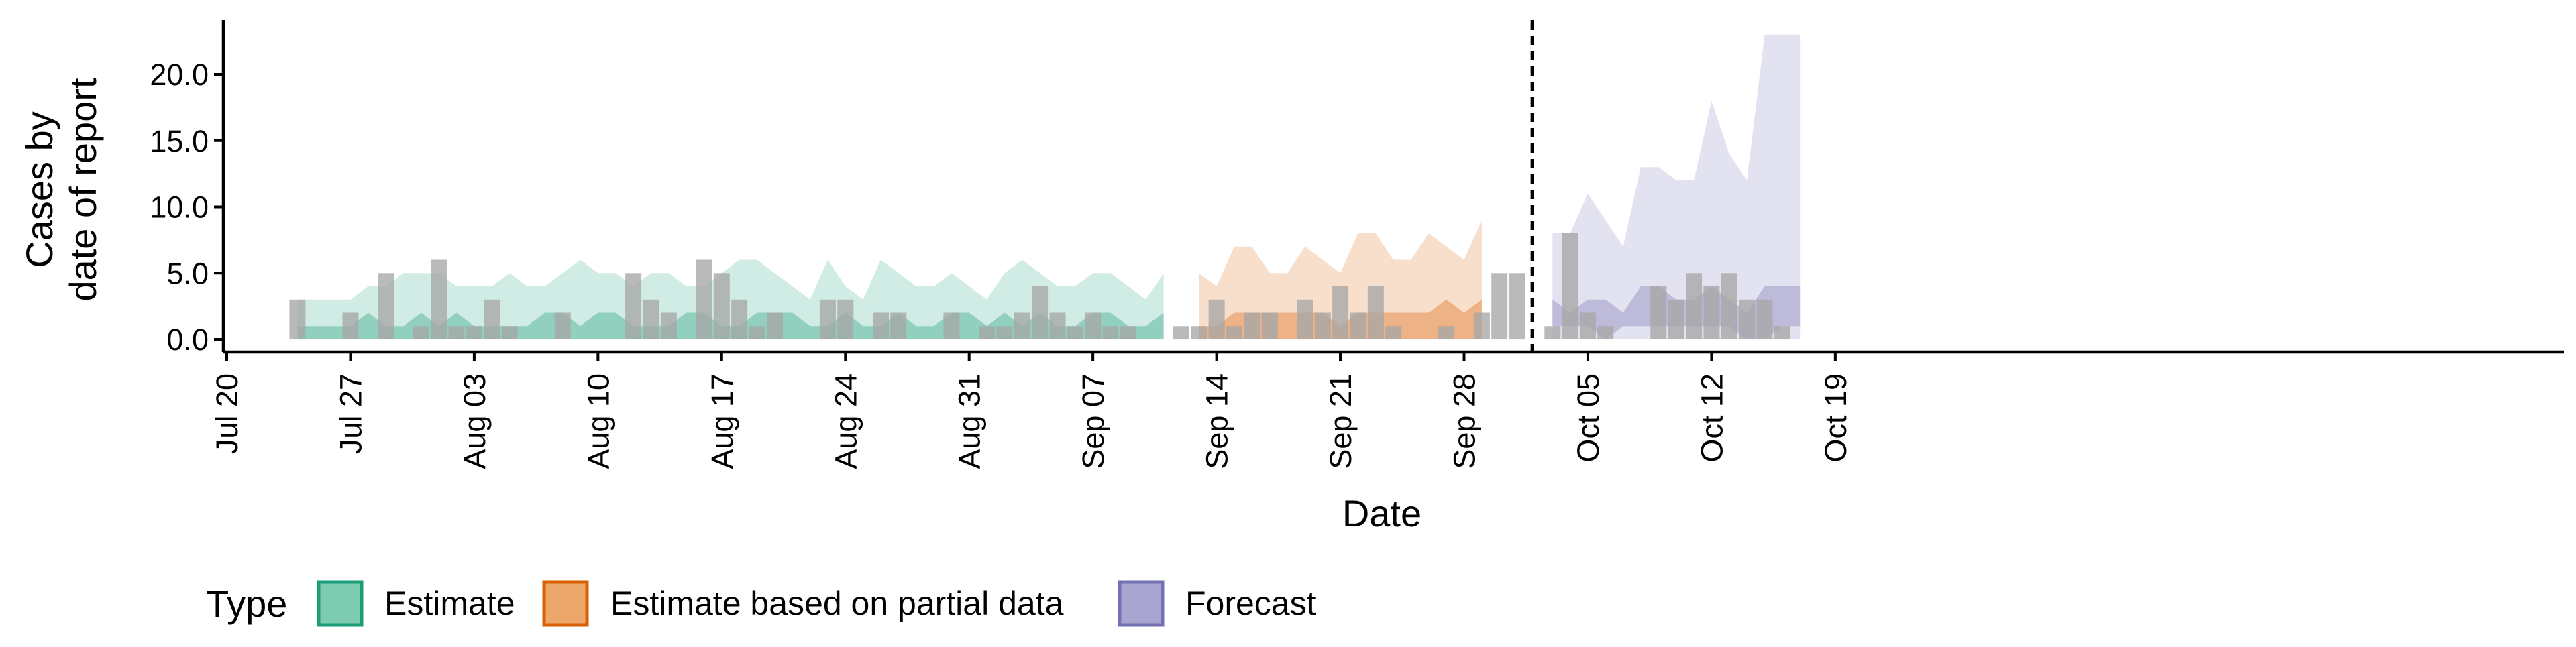 The width and height of the screenshot is (2576, 647). What do you see at coordinates (351, 414) in the screenshot?
I see `x-tick-label: Jul 27` at bounding box center [351, 414].